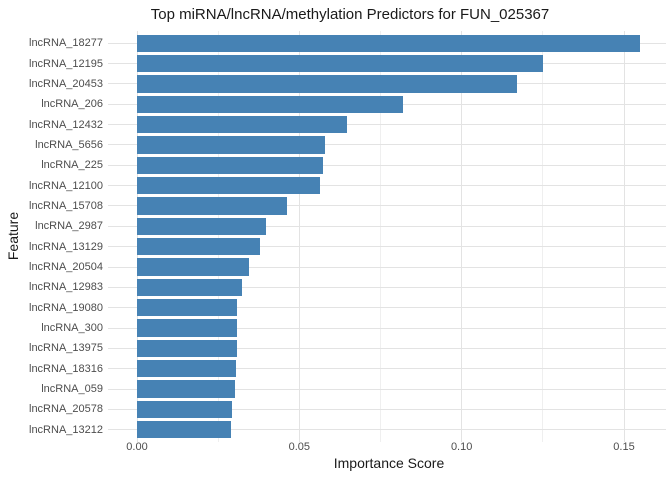 This screenshot has height=480, width=672. Describe the element at coordinates (66, 63) in the screenshot. I see `y-tick-label: lncRNA_12195` at that location.